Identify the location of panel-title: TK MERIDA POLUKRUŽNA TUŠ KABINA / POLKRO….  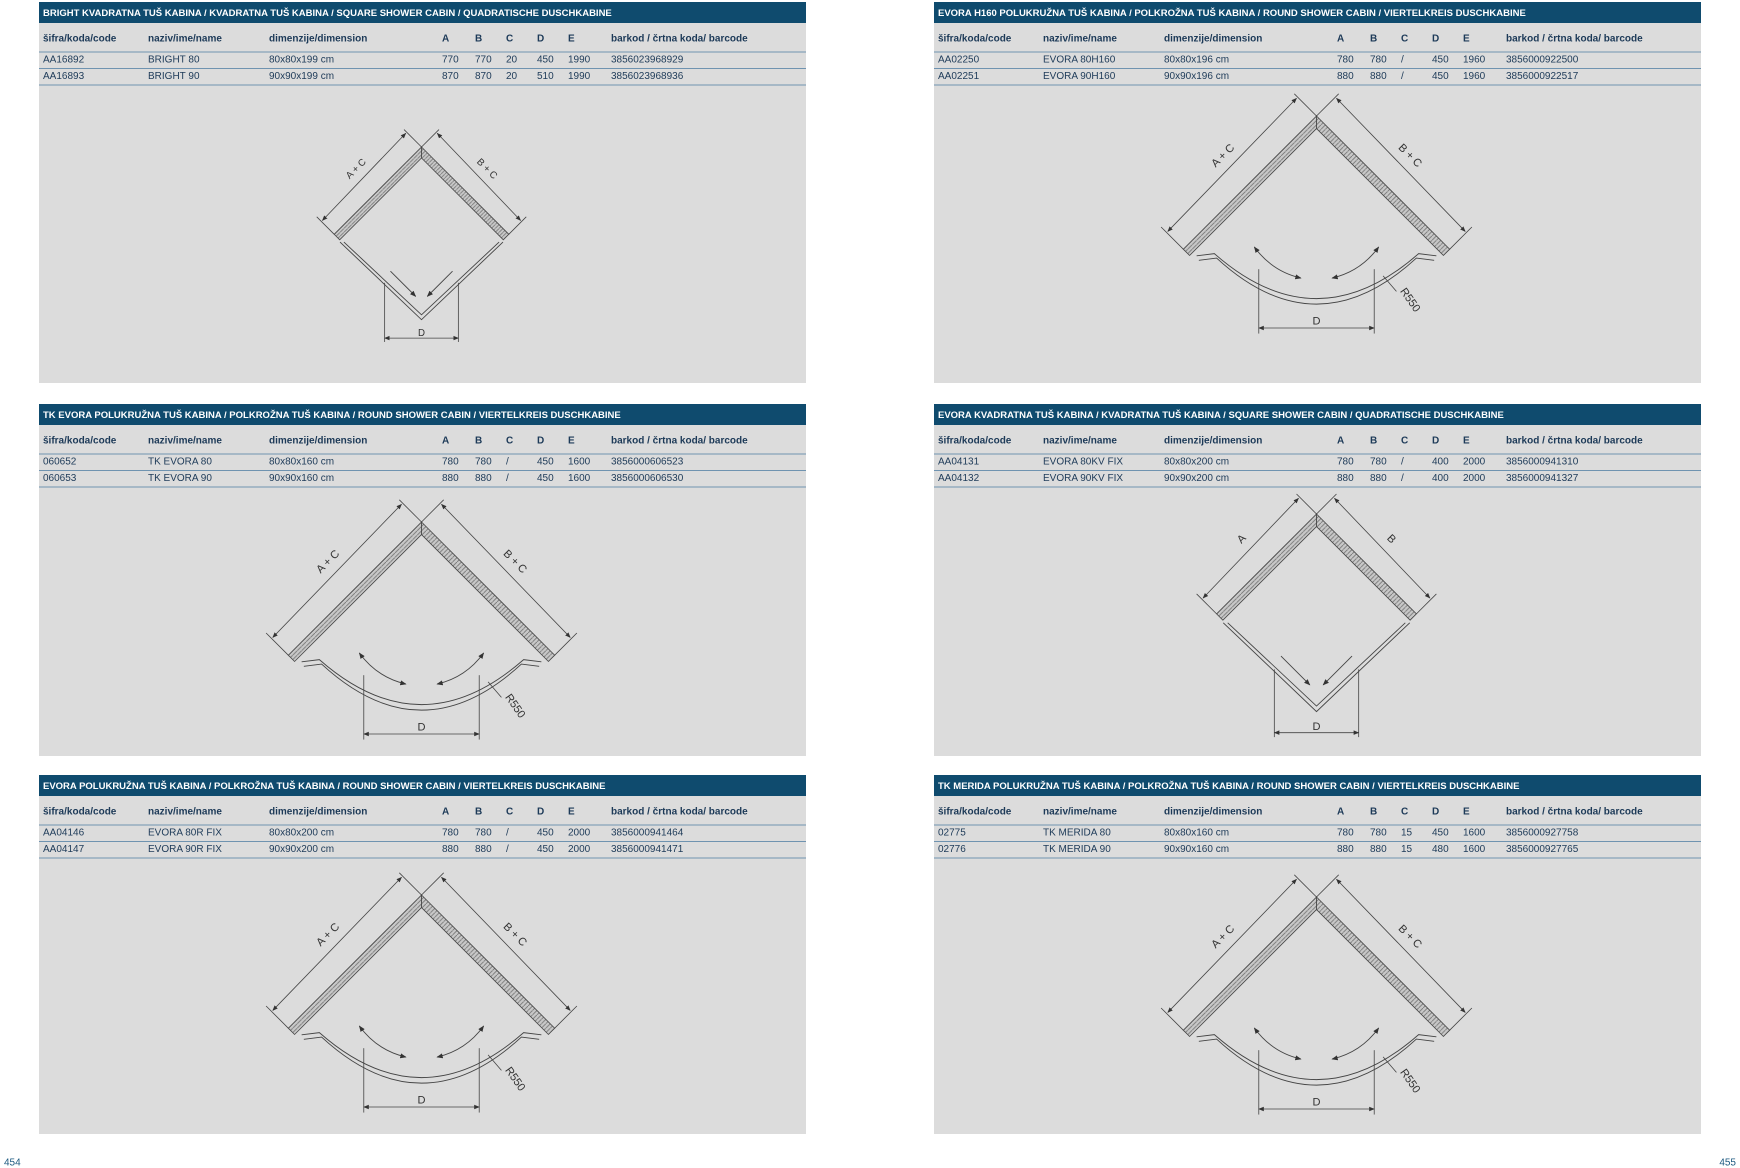
(1228, 786).